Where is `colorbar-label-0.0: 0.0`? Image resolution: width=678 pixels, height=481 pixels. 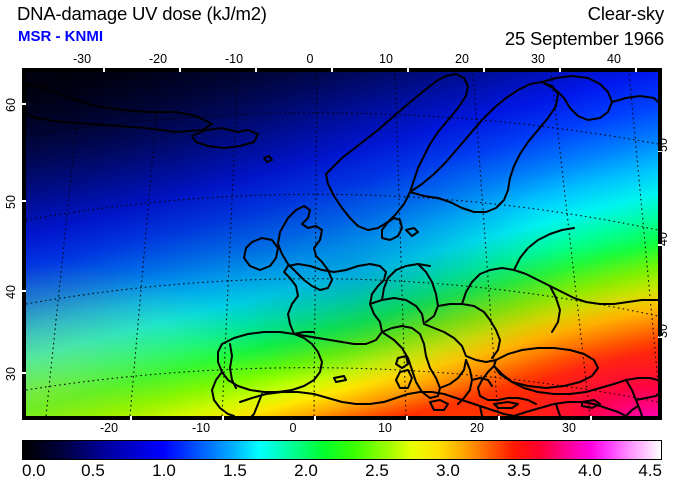 colorbar-label-0.0: 0.0 is located at coordinates (34, 470).